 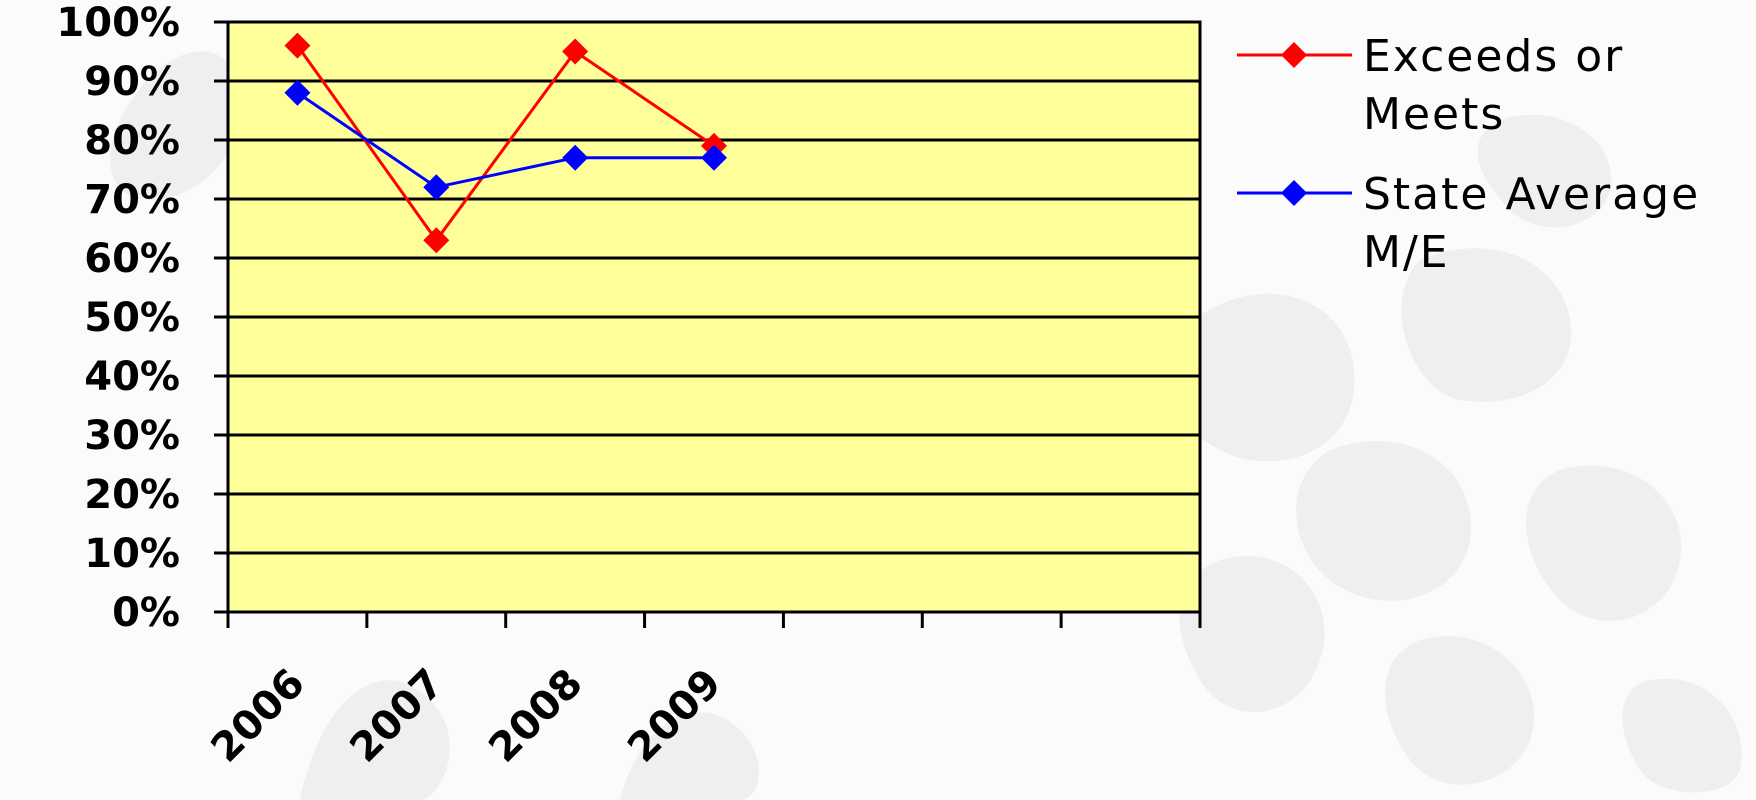 I want to click on x-tick-label: 2006, so click(x=258, y=715).